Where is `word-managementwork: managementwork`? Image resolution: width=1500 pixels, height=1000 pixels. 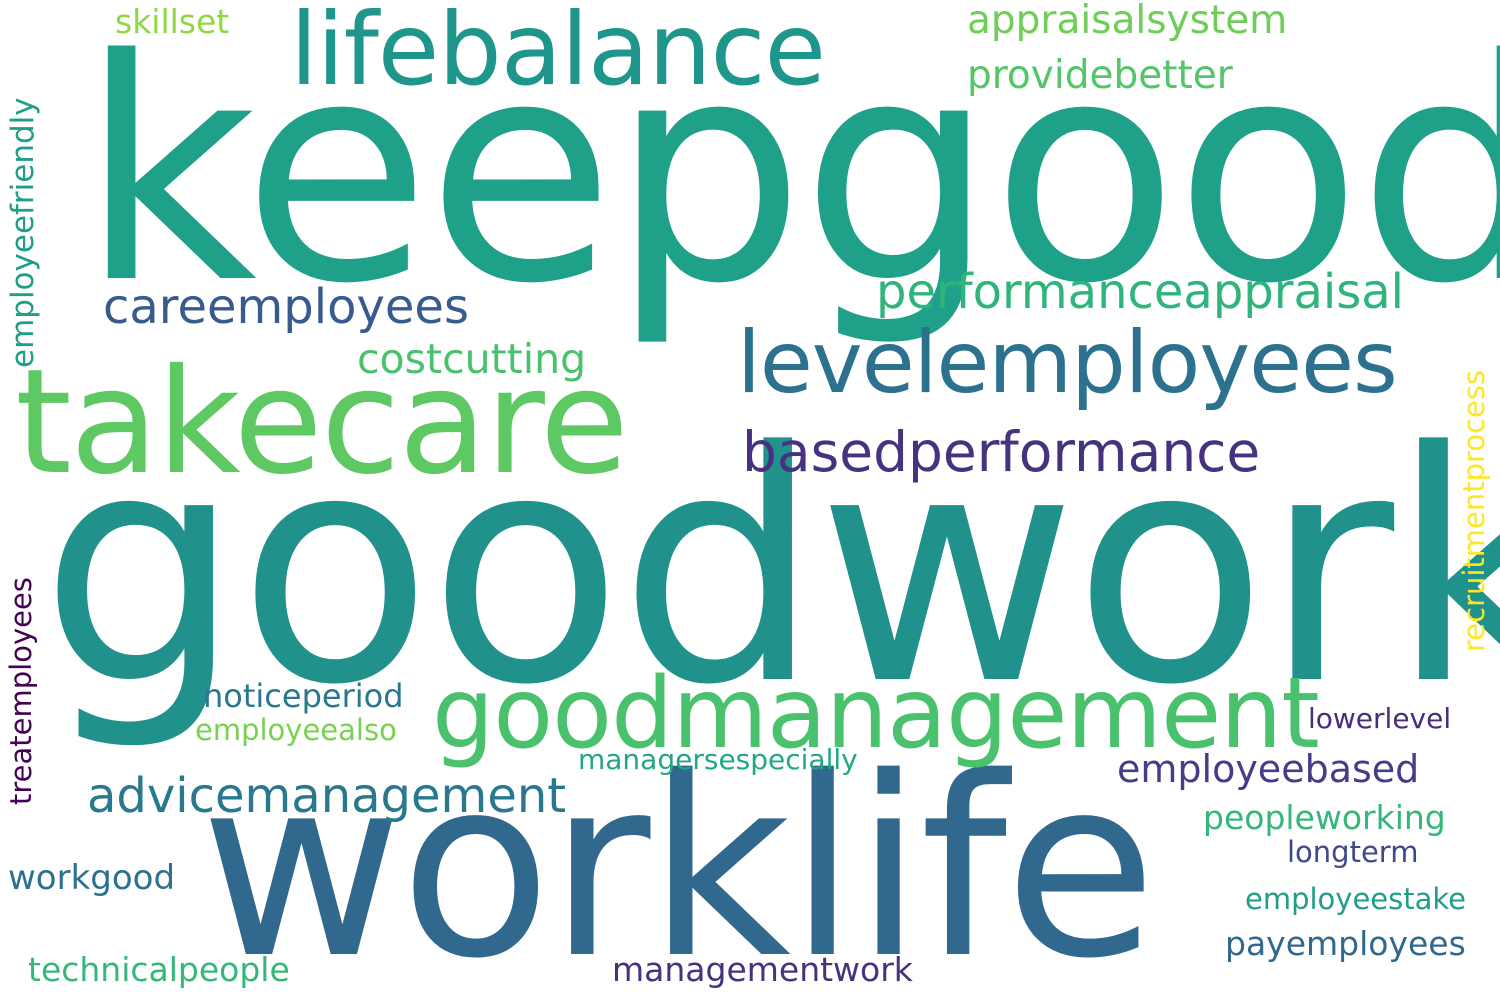 word-managementwork: managementwork is located at coordinates (762, 969).